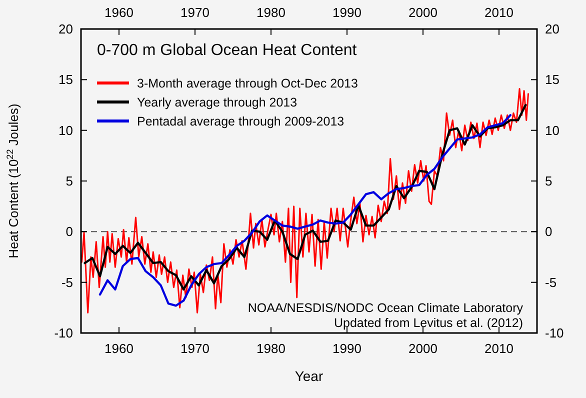 This screenshot has width=586, height=398. I want to click on y2-tick-label: 5, so click(548, 181).